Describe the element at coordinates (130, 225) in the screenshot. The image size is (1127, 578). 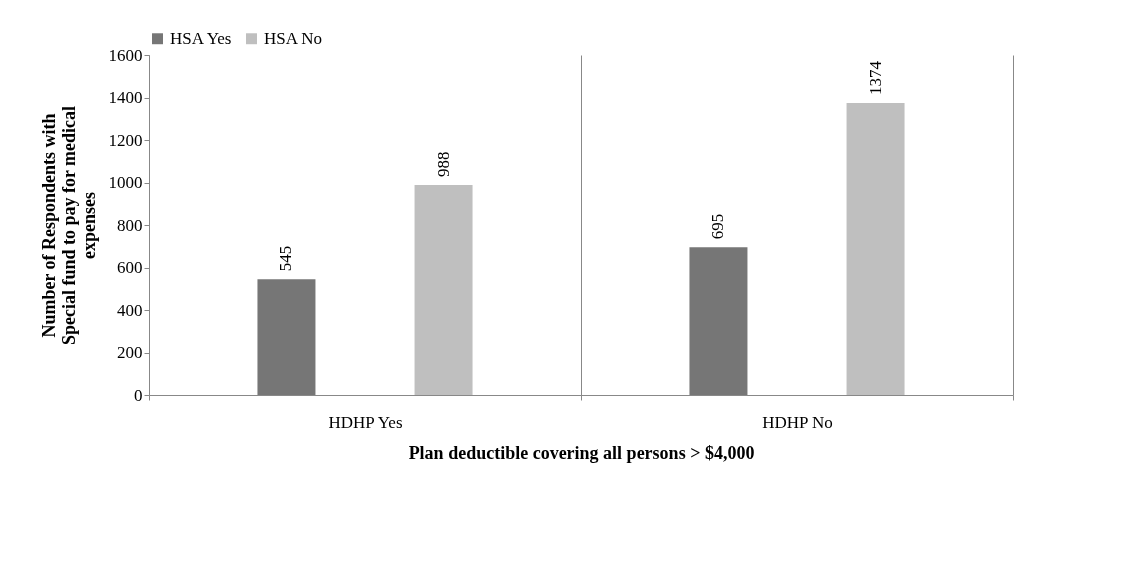
I see `y-tick-label: 800` at that location.